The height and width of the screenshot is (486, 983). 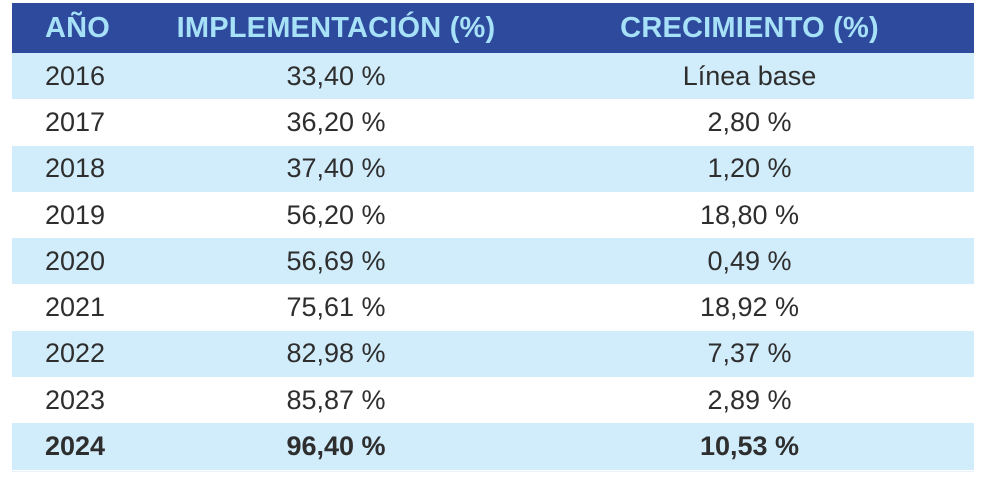 I want to click on table-header: AÑO IMPLEMENTACIÓN (%) CRECIMIENTO (%), so click(x=493, y=28).